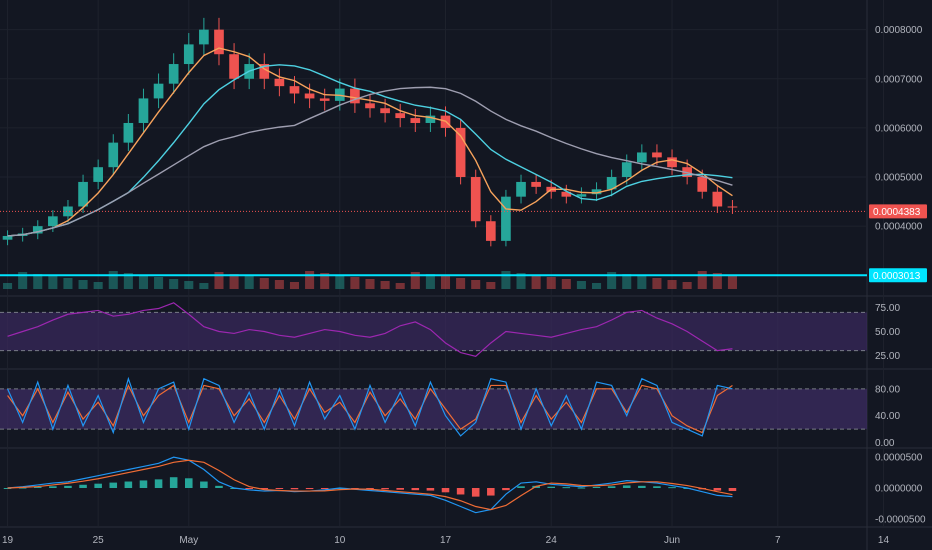 This screenshot has height=550, width=932. What do you see at coordinates (899, 128) in the screenshot?
I see `price-tick-label: 0.0006000` at bounding box center [899, 128].